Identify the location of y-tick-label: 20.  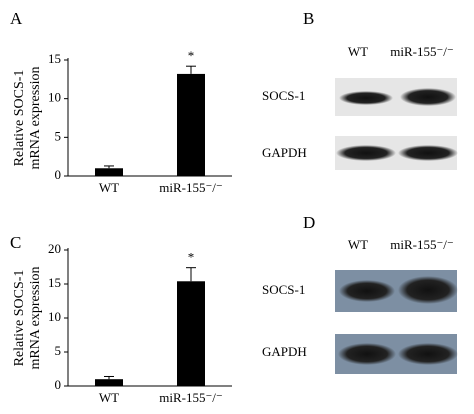
(54, 248).